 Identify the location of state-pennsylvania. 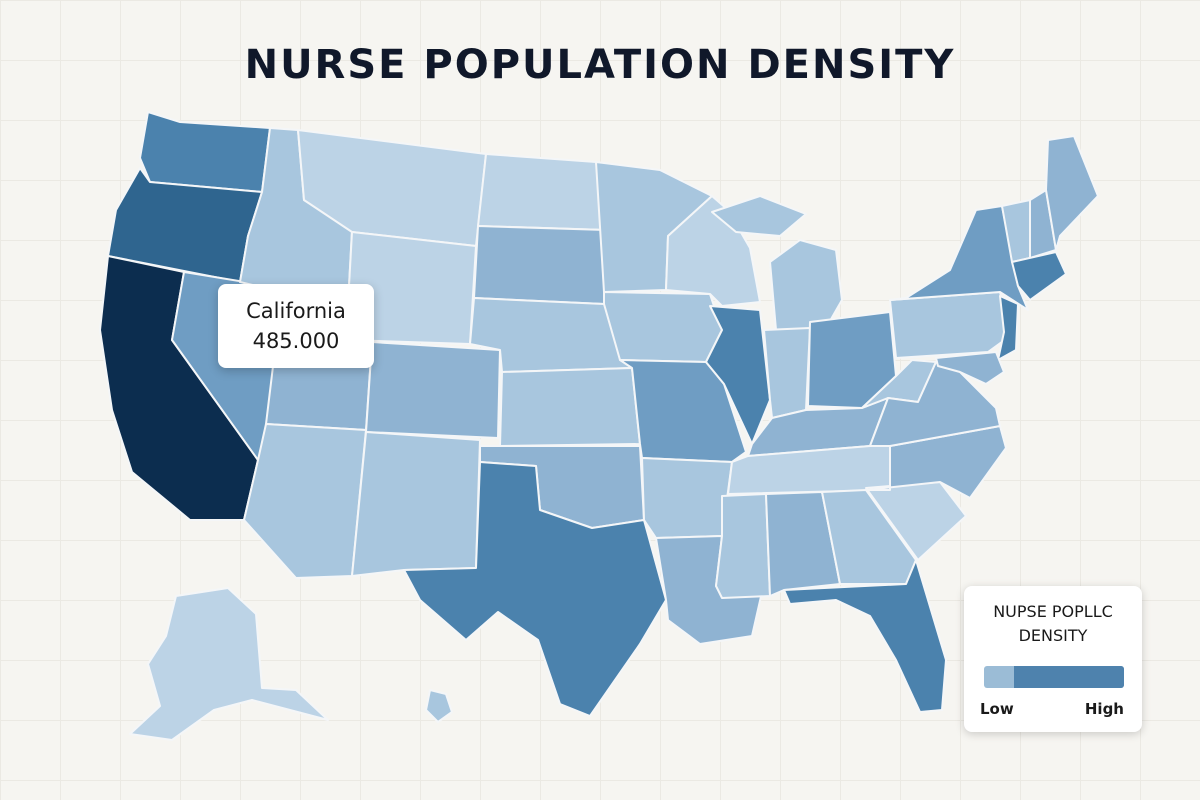
(950, 325).